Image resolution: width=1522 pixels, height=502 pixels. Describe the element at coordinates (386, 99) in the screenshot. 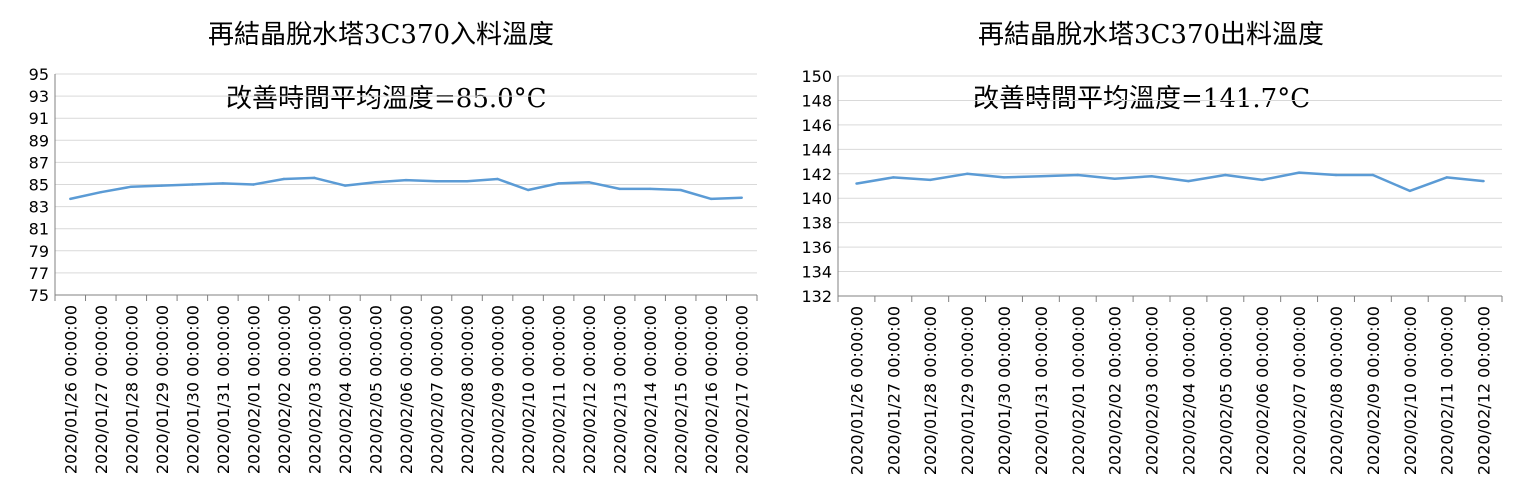

I see `average-temperature-annotation: 改善時間平均溫度=85.0°C` at that location.